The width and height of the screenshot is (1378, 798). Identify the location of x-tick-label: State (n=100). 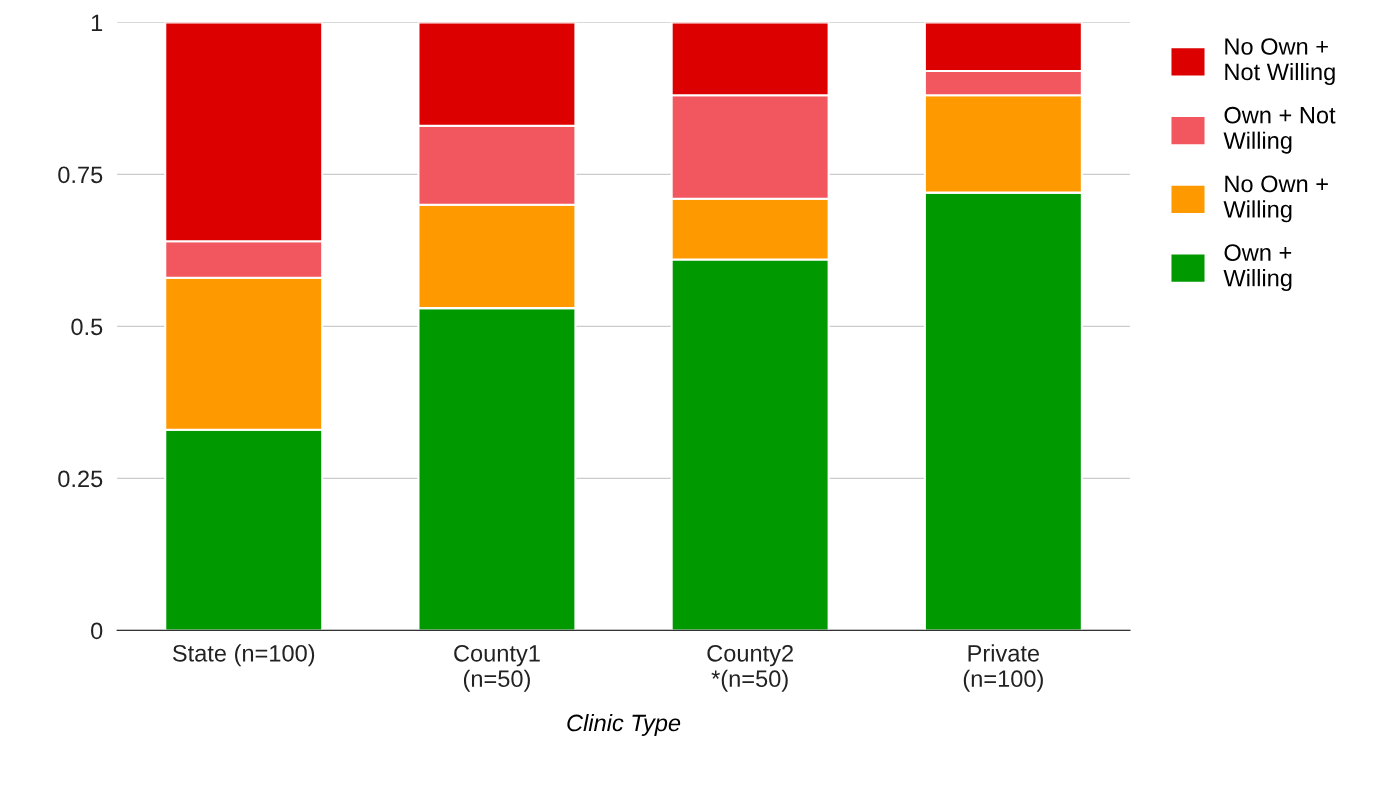
(243, 655).